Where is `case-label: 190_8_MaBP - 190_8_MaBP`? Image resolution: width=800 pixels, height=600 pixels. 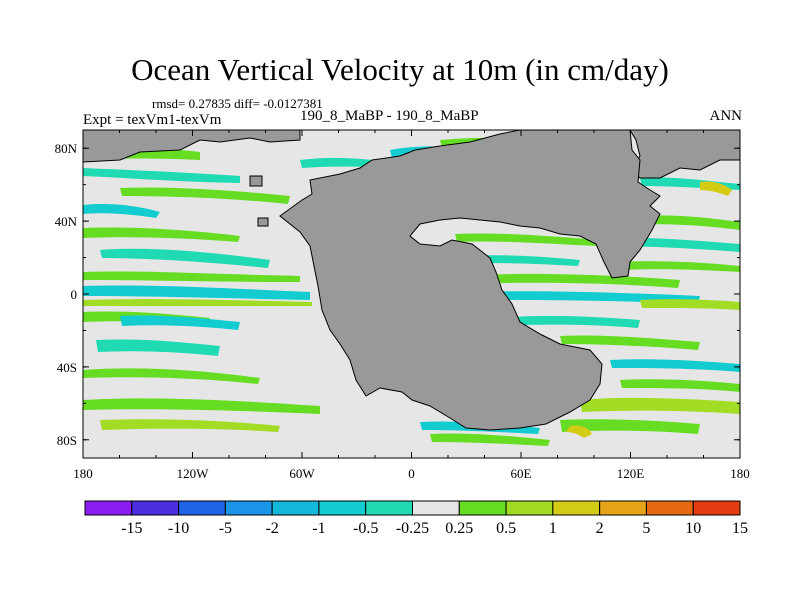
case-label: 190_8_MaBP - 190_8_MaBP is located at coordinates (389, 116).